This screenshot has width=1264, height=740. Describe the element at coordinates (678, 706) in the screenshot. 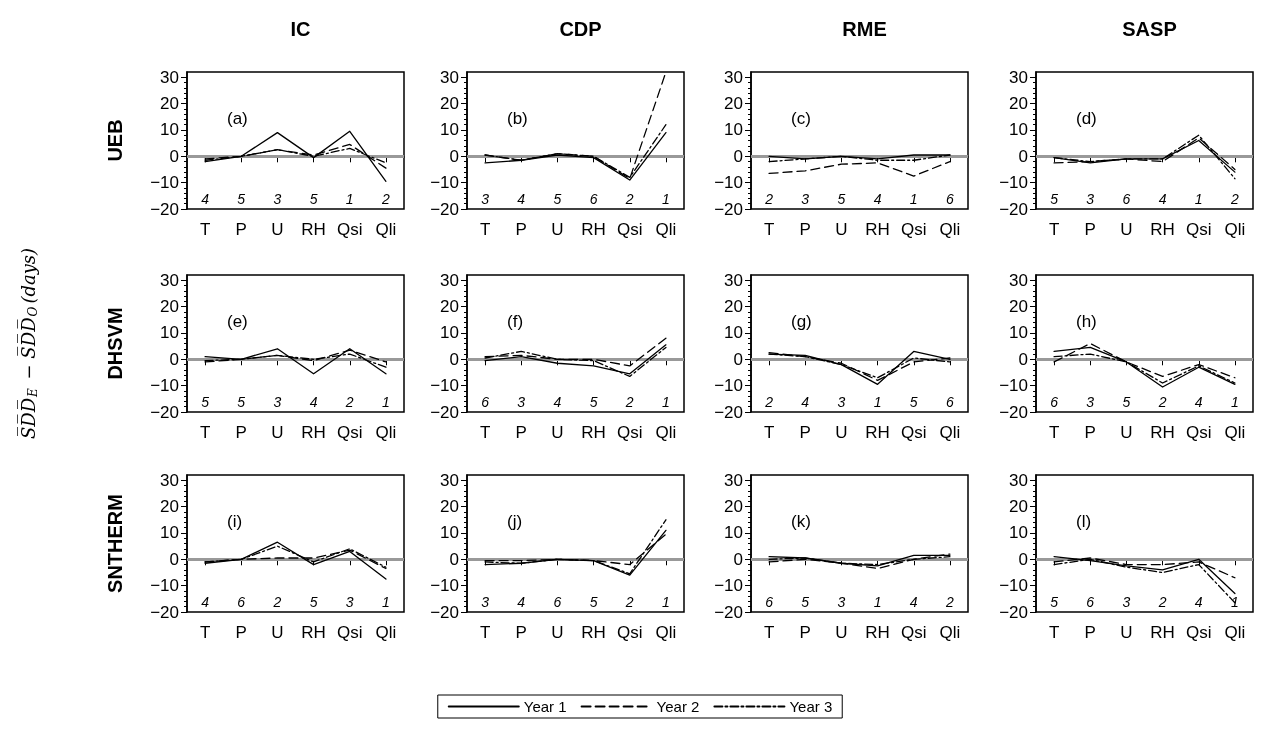

I see `legend-label: Year 2` at that location.